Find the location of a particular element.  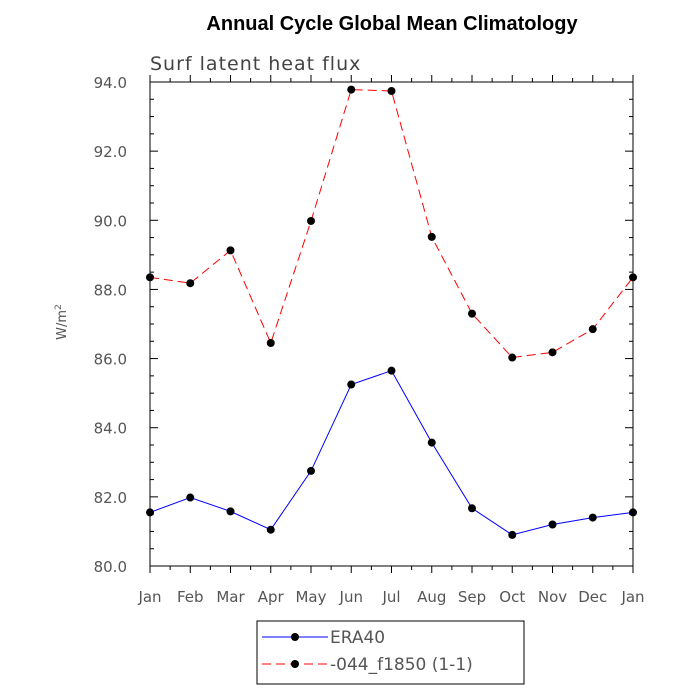

chart-subtitle: Surf latent heat flux is located at coordinates (255, 64).